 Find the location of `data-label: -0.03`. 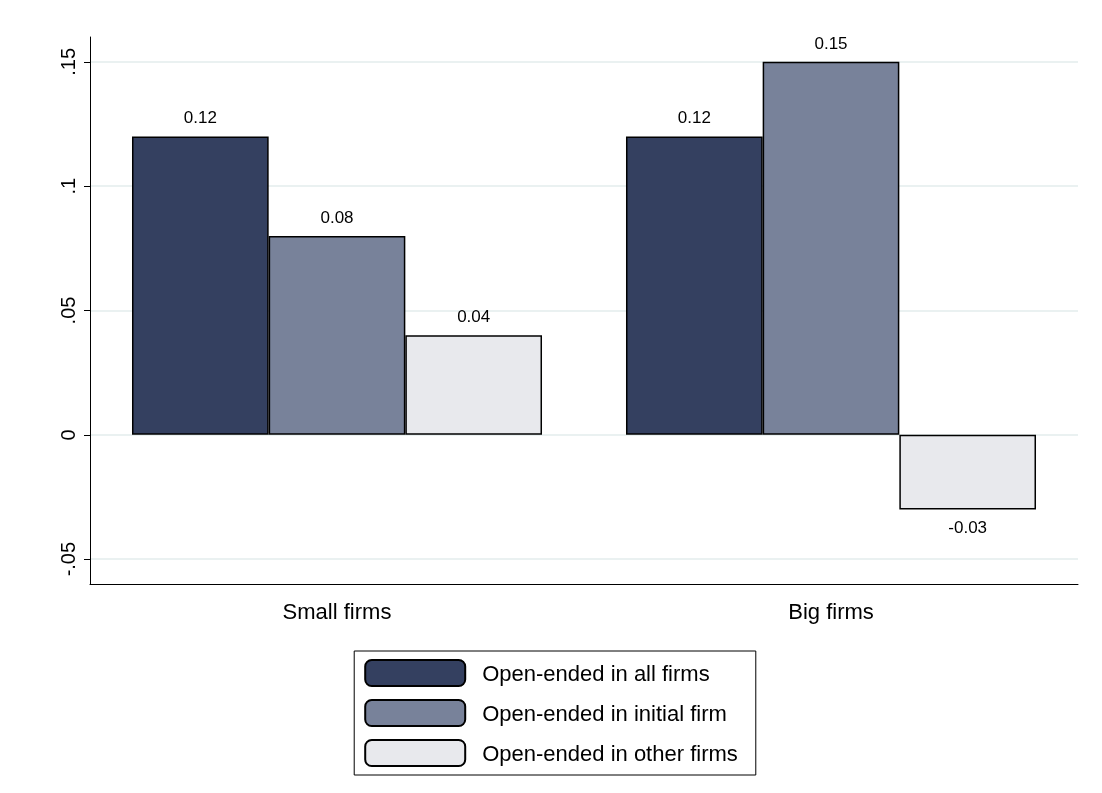

data-label: -0.03 is located at coordinates (968, 528).